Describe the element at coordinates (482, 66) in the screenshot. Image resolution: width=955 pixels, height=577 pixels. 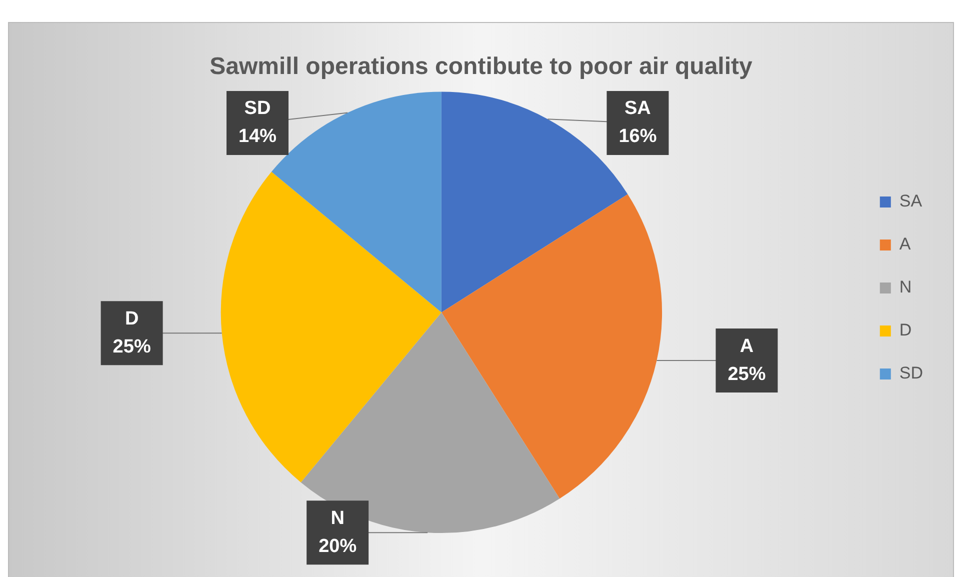
I see `chart-title: Sawmill operations contibute to poor air quality` at that location.